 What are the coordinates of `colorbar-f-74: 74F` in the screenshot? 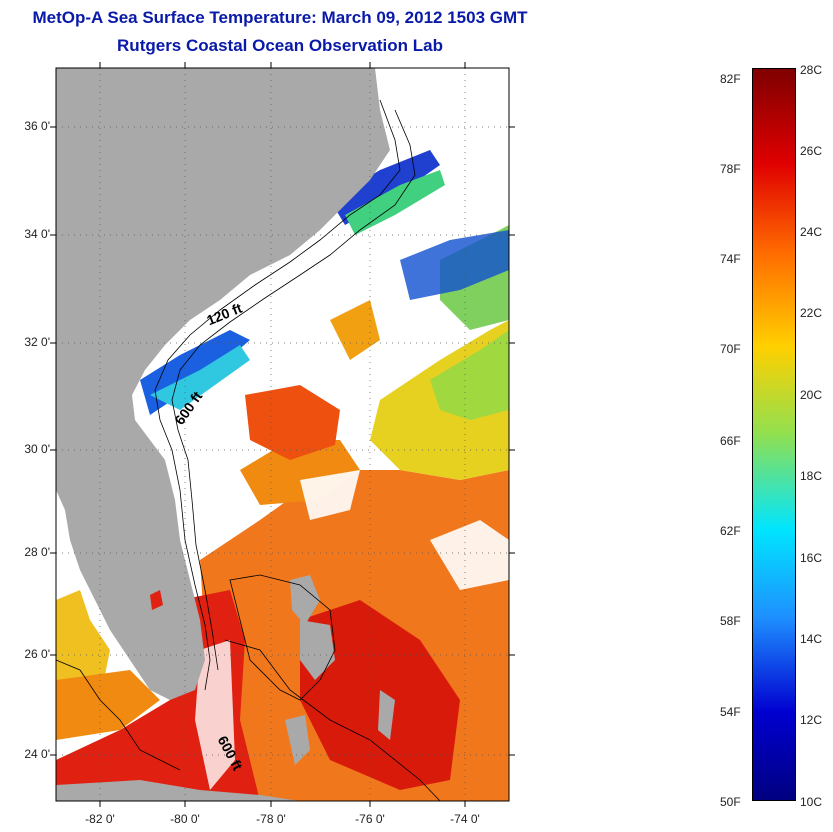 It's located at (730, 259).